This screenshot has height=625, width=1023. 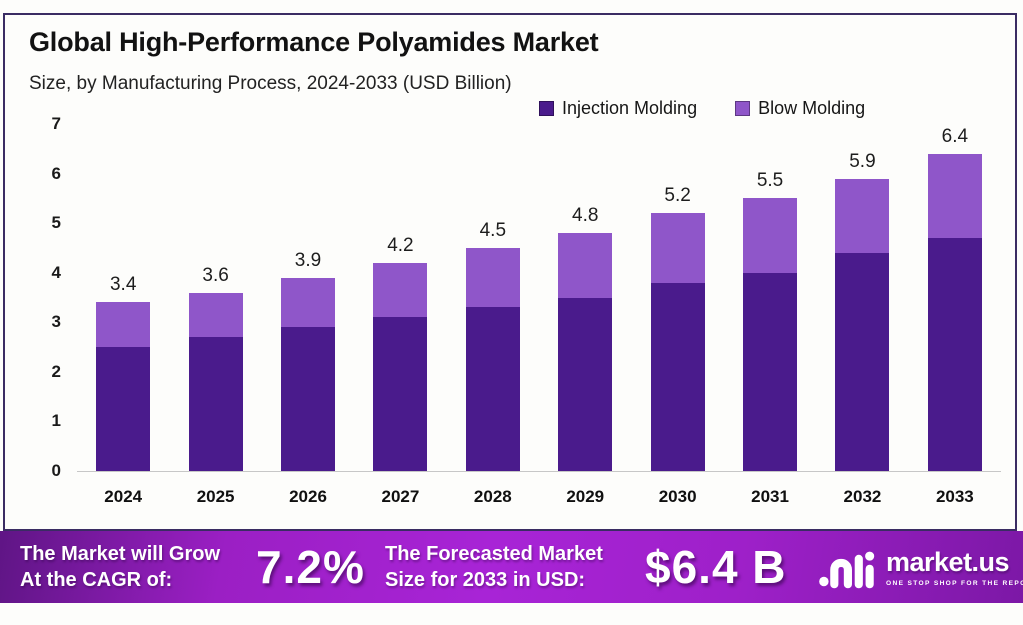 What do you see at coordinates (954, 583) in the screenshot?
I see `marketus-logo-tagline: ONE STOP SHOP FOR THE REPORTS` at bounding box center [954, 583].